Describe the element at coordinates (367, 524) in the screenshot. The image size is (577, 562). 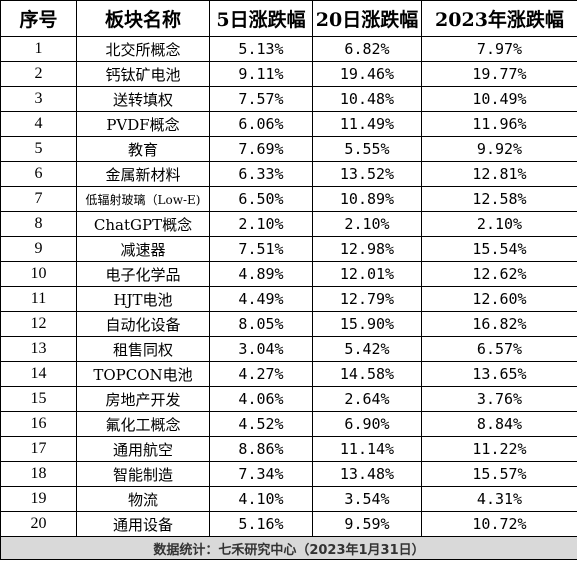
I see `change-20day-cell: 9.59%` at that location.